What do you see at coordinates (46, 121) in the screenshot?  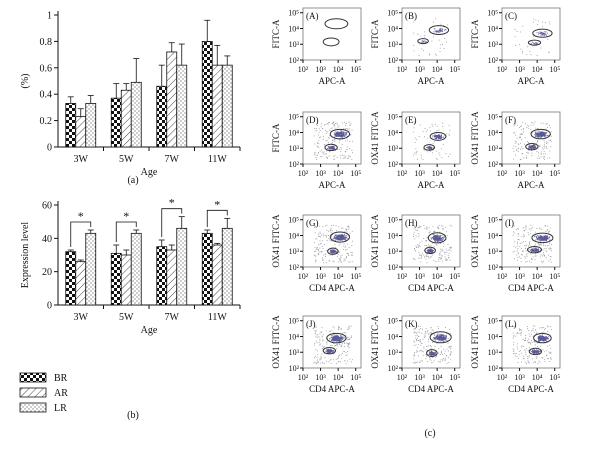 I see `y-tick-label: 0.2` at bounding box center [46, 121].